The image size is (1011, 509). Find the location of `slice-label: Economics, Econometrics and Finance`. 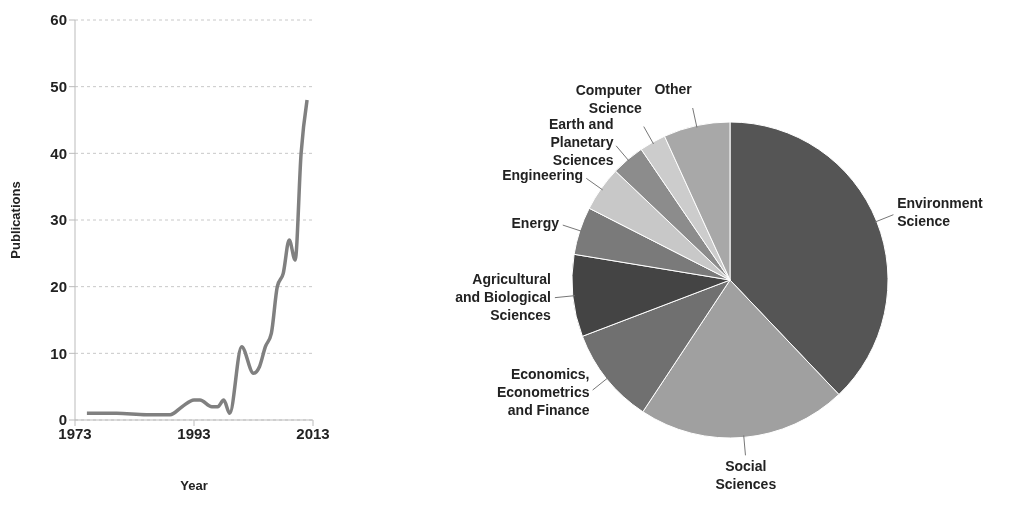

slice-label: Economics, Econometrics and Finance is located at coordinates (543, 391).